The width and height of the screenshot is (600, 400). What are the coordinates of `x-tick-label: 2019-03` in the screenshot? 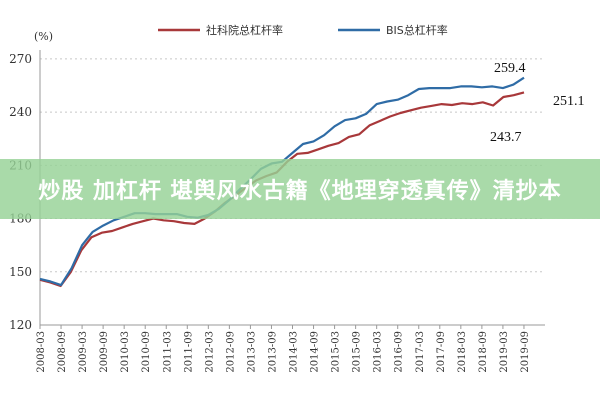 It's located at (504, 352).